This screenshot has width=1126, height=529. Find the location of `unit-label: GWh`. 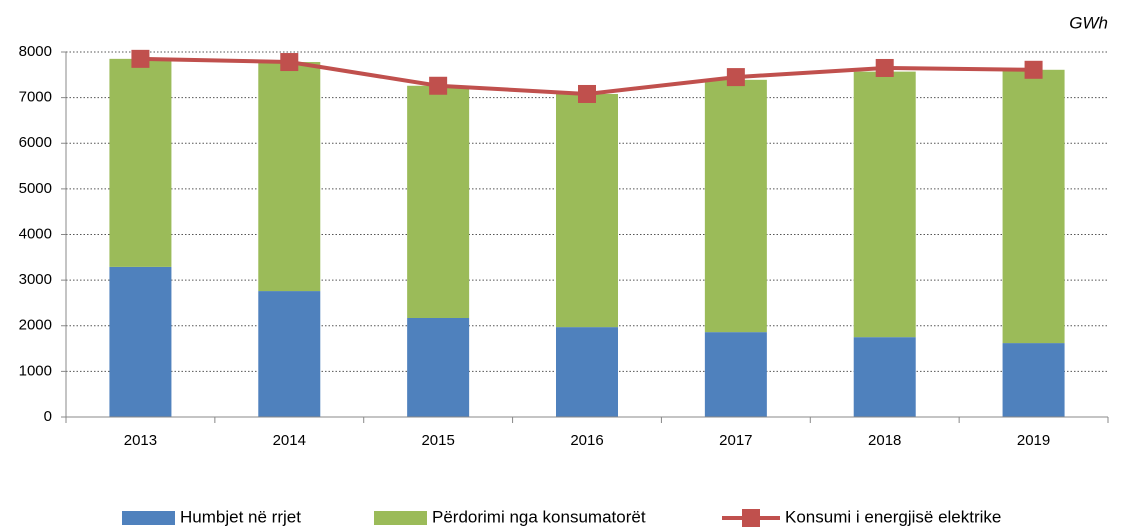

unit-label: GWh is located at coordinates (1088, 22).